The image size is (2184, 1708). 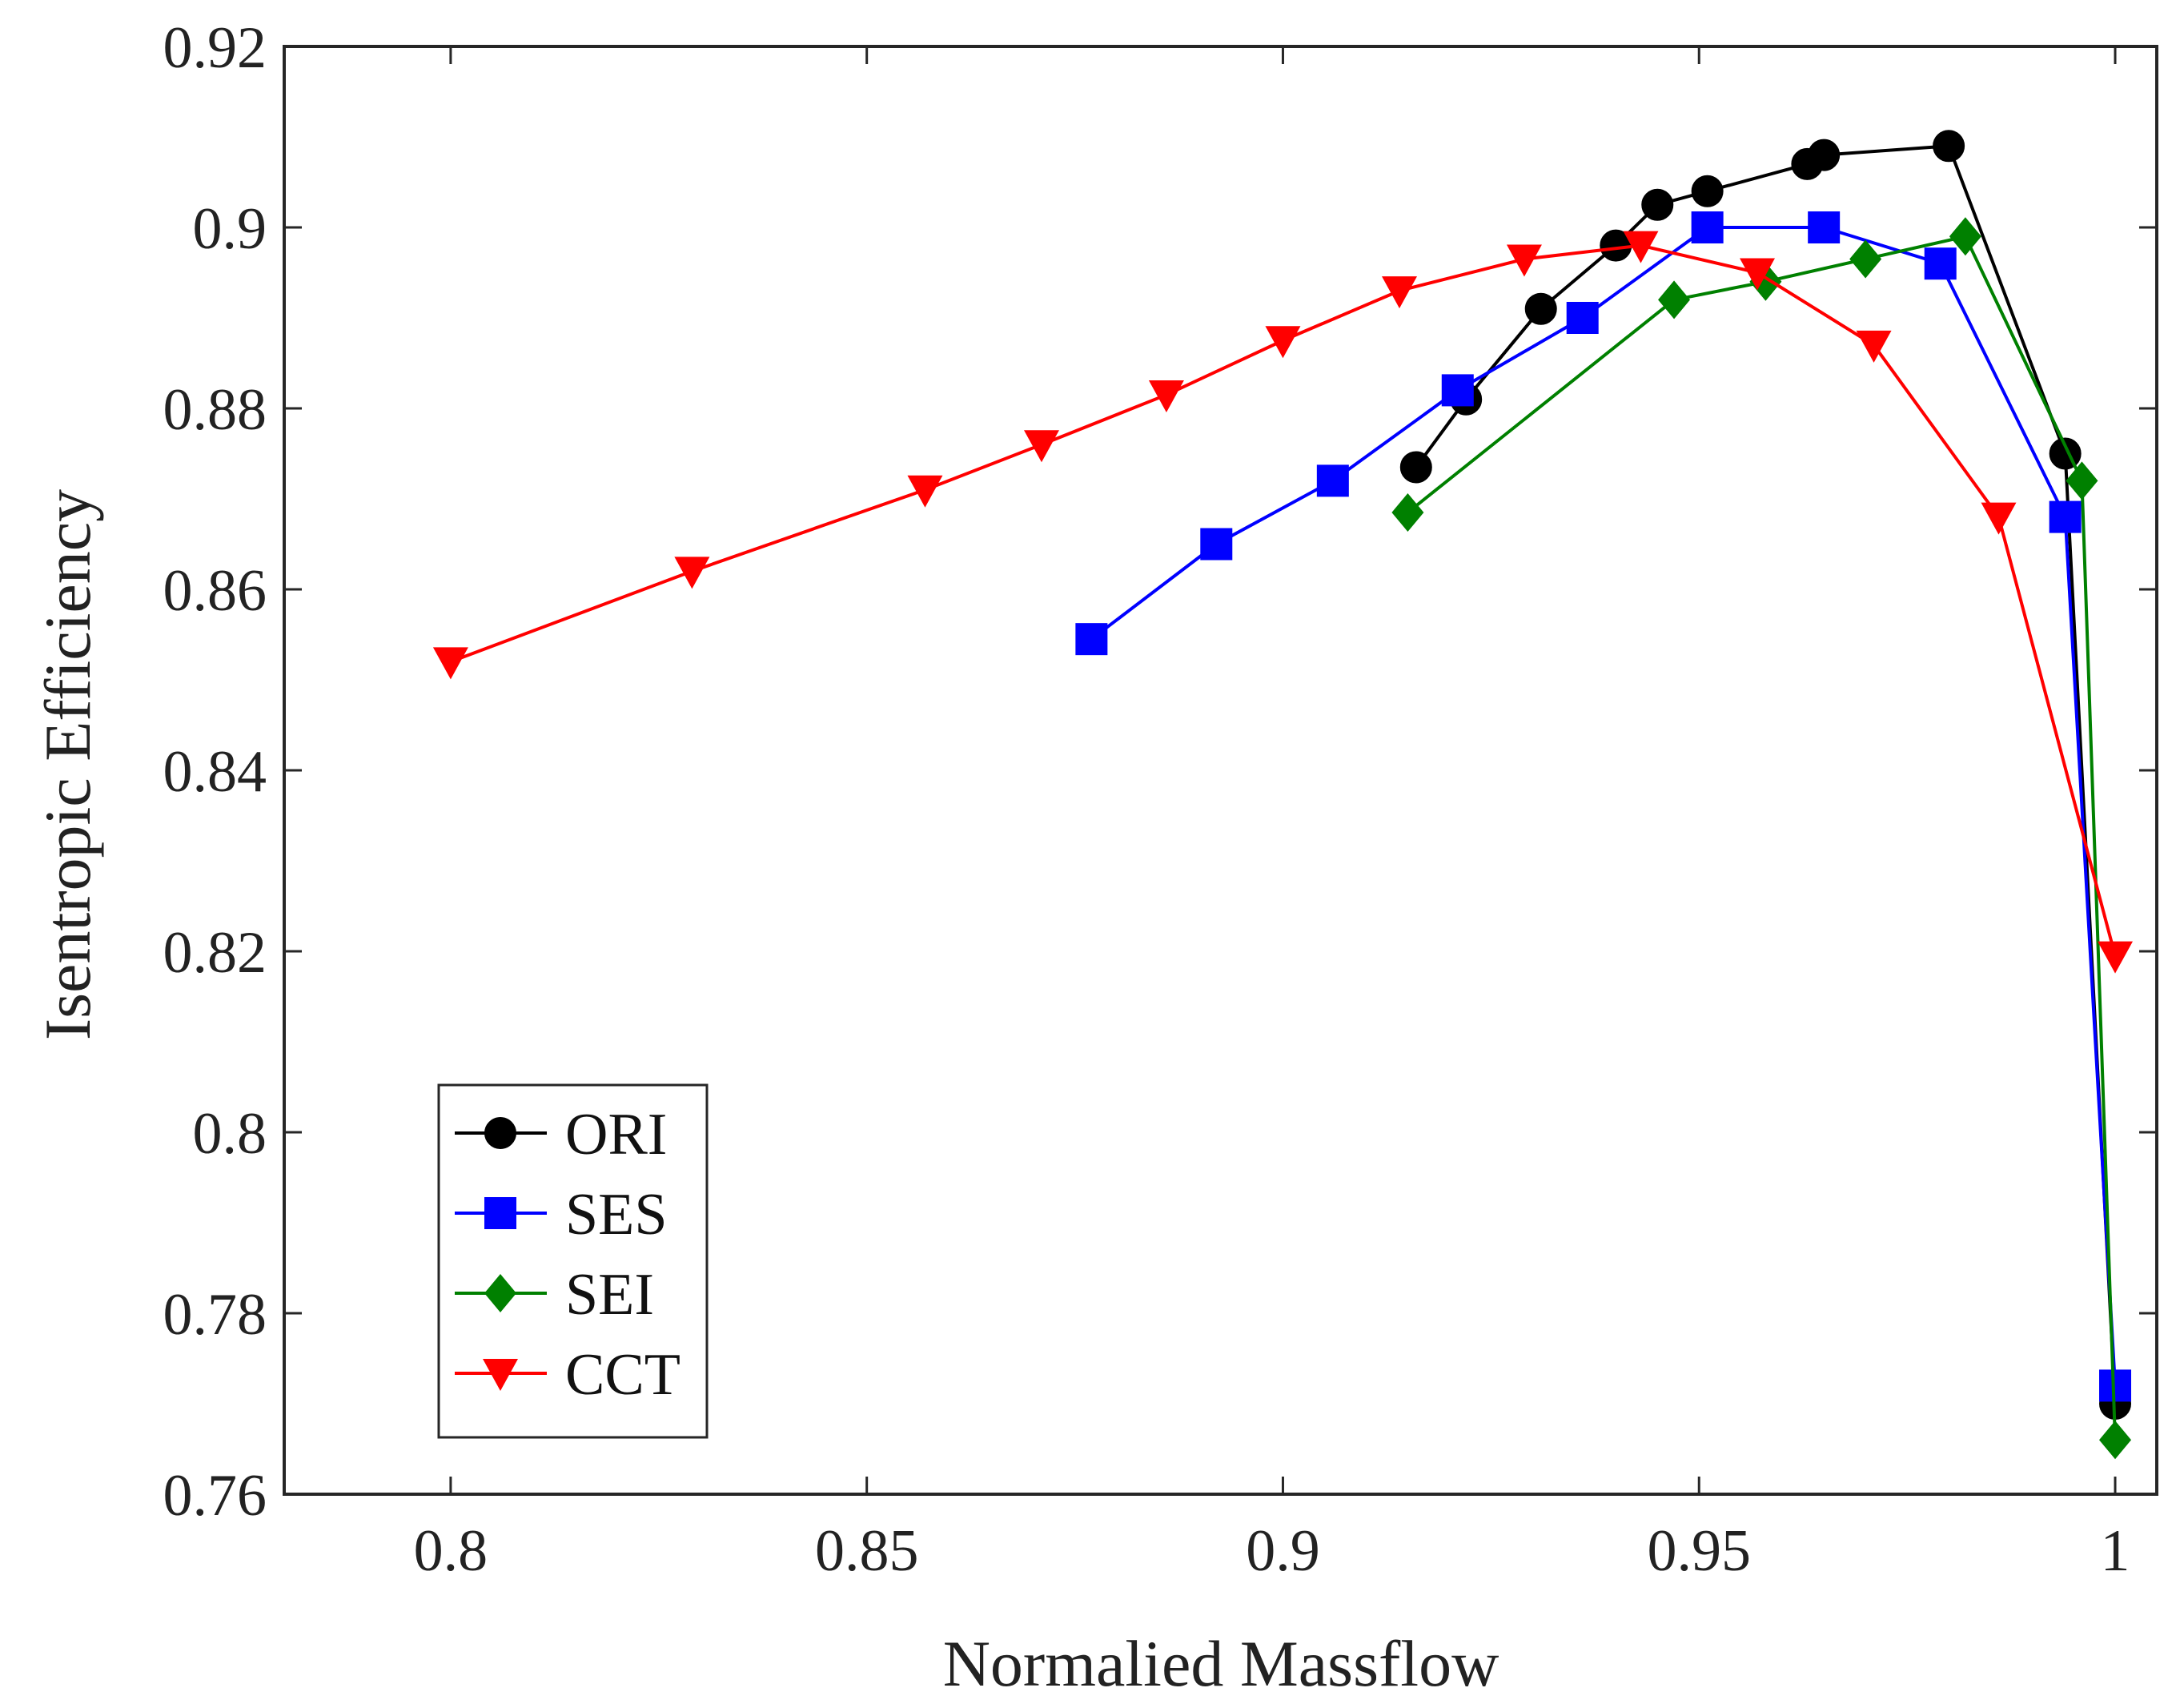 I want to click on legend: ORI SES SEI CCT, so click(x=573, y=1261).